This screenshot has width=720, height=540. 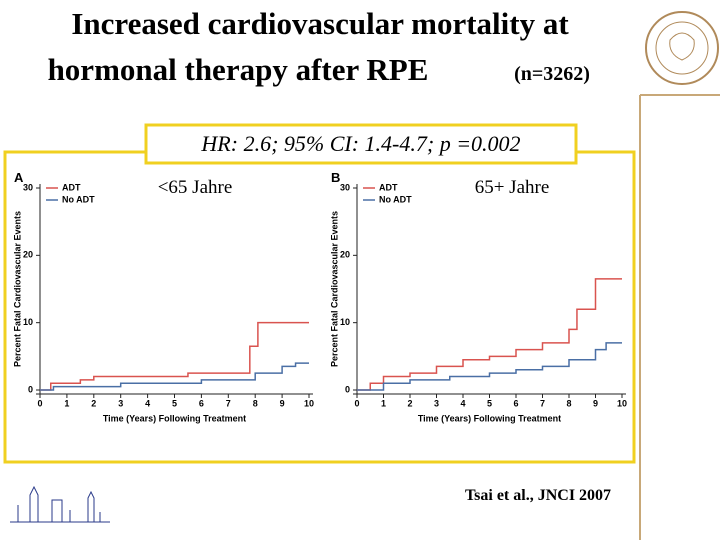 What do you see at coordinates (335, 177) in the screenshot?
I see `panel-label: B` at bounding box center [335, 177].